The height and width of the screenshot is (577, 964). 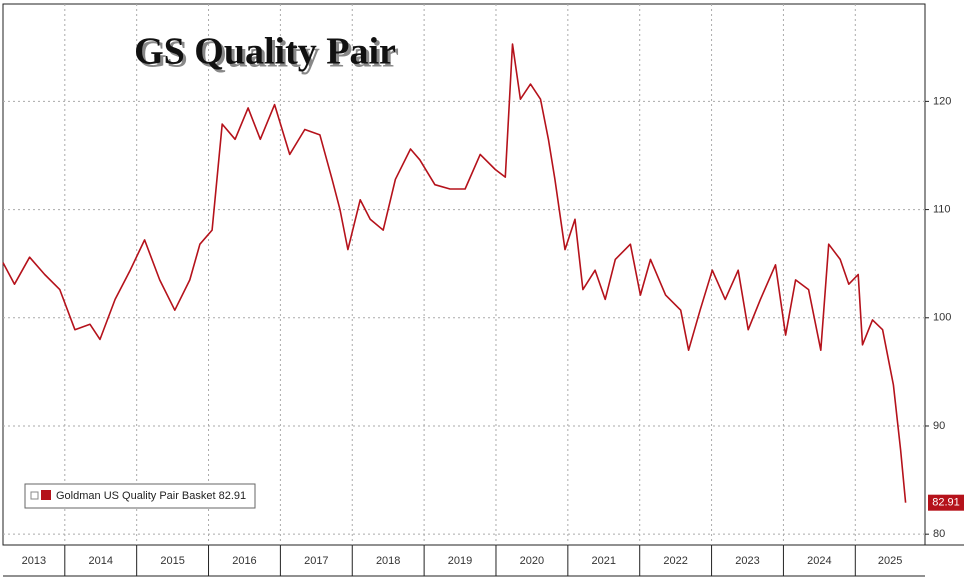 I want to click on legend: Goldman US Quality Pair Basket 82.91, so click(x=140, y=496).